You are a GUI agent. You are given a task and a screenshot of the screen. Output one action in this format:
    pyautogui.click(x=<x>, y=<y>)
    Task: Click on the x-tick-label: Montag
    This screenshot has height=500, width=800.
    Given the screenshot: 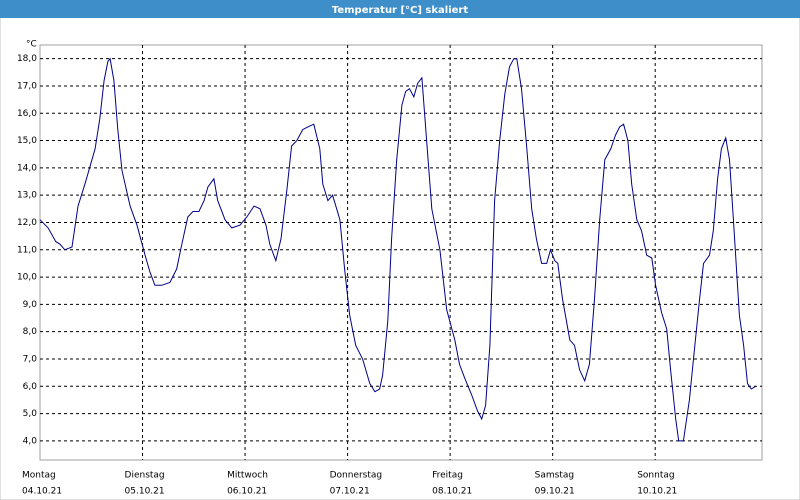 What is the action you would take?
    pyautogui.click(x=39, y=476)
    